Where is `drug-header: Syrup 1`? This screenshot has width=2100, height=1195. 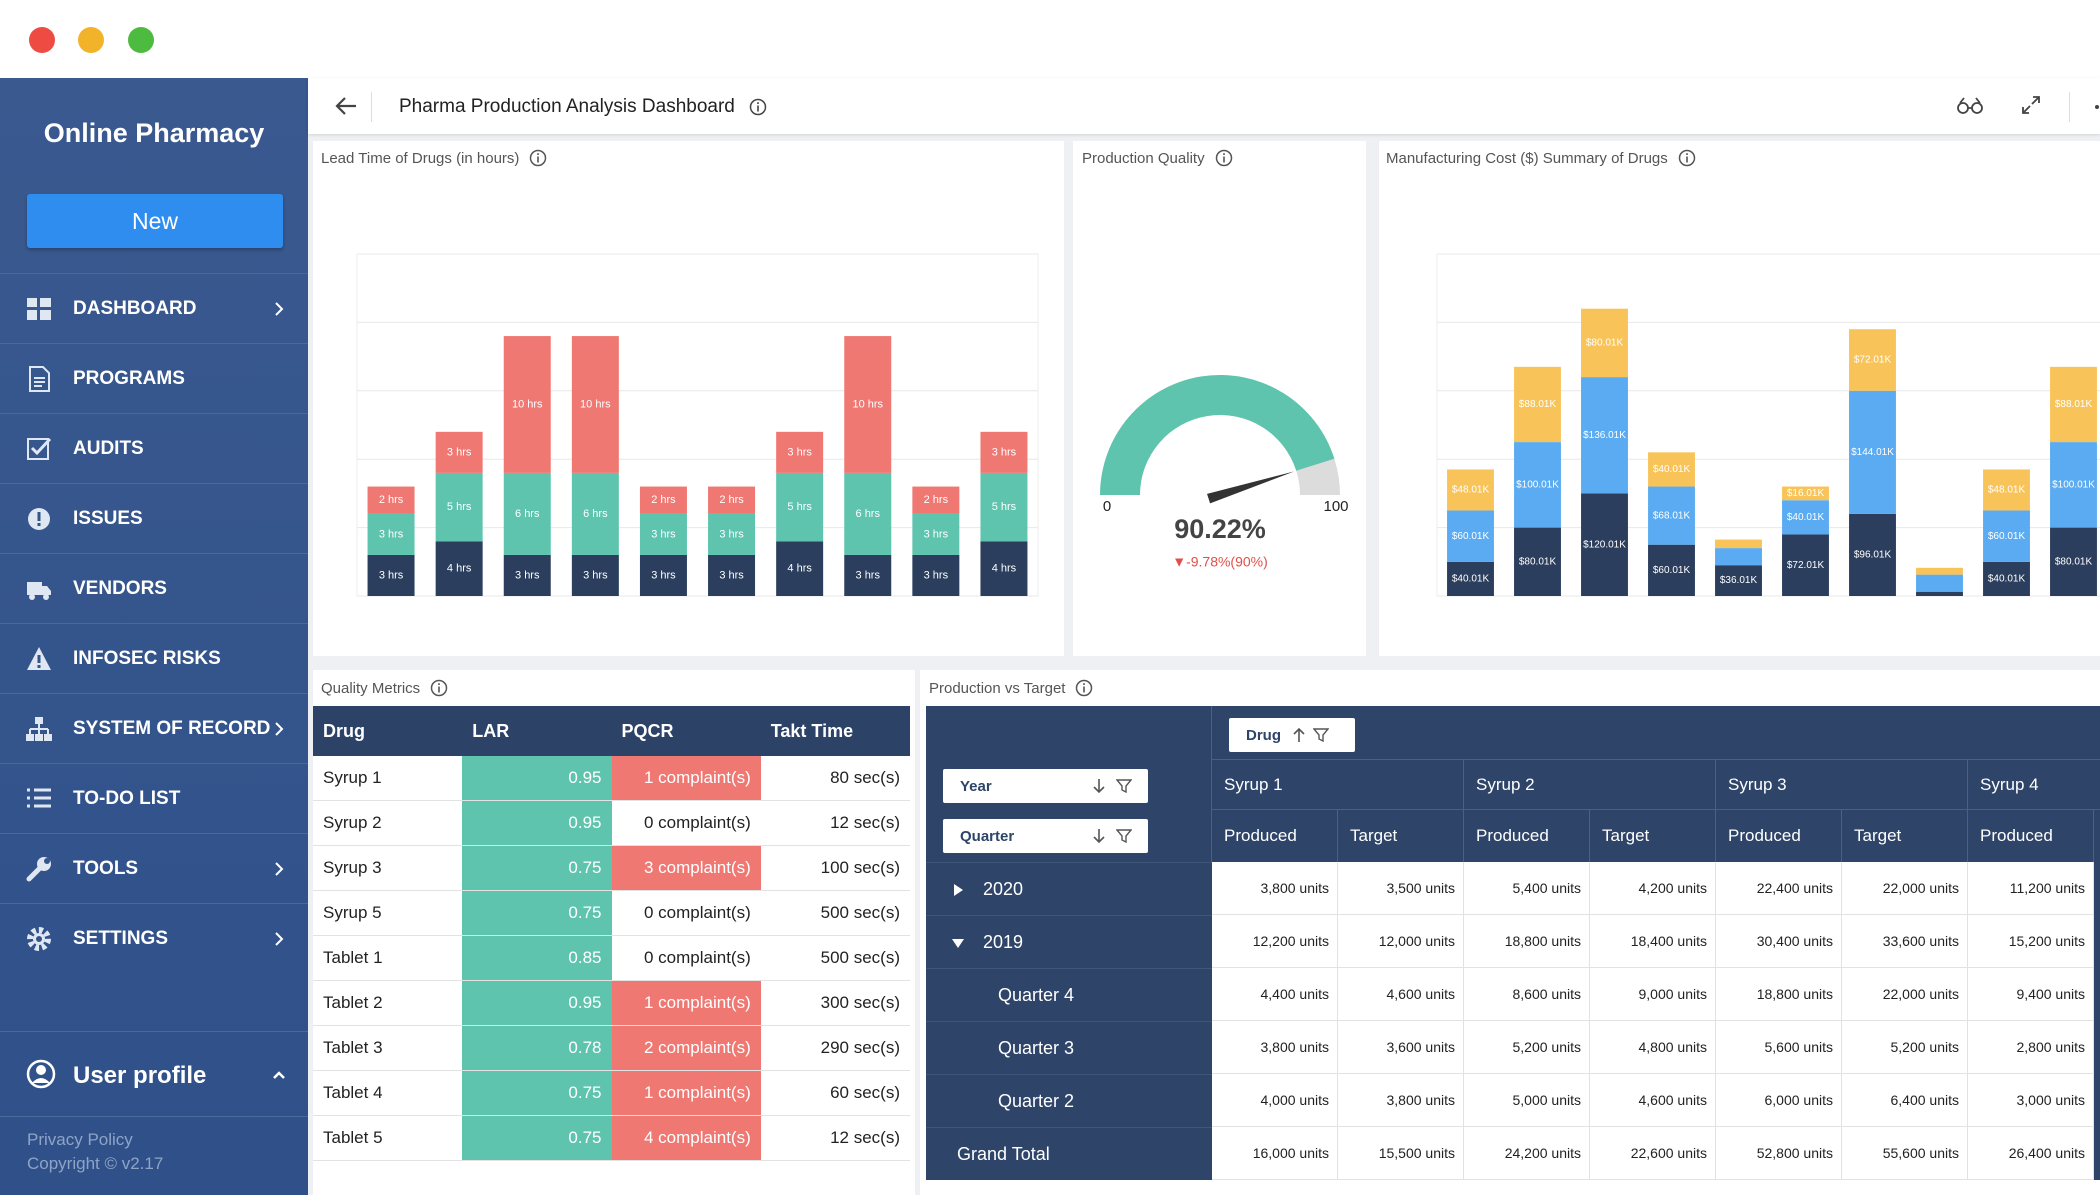 drug-header: Syrup 1 is located at coordinates (1338, 785).